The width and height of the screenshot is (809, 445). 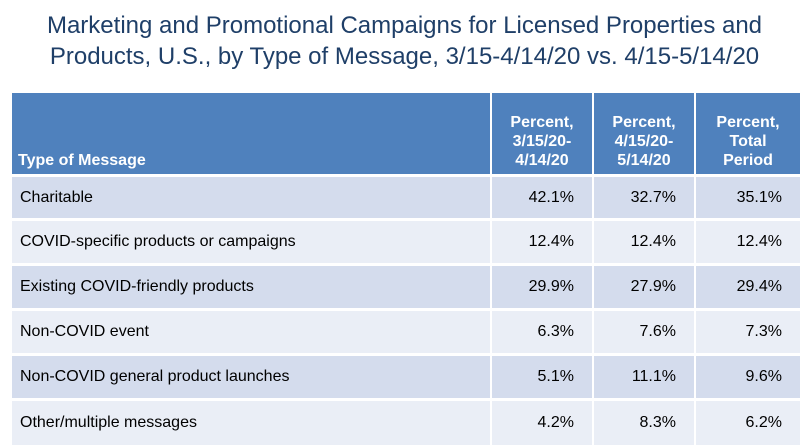 I want to click on column-header-0: Type of Message, so click(x=251, y=133).